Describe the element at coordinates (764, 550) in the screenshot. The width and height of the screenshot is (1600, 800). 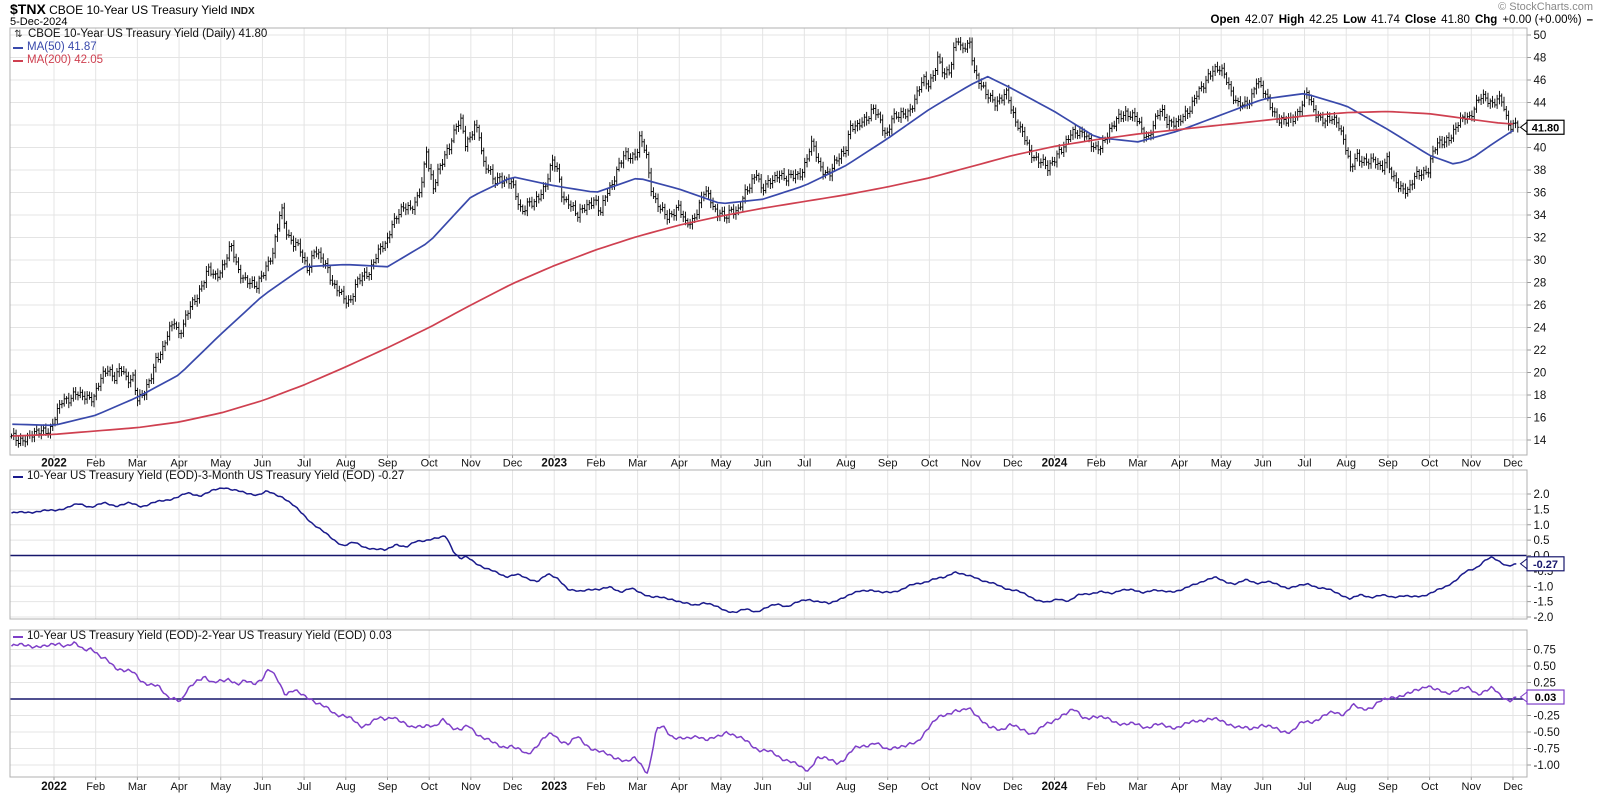
I see `spread-3m-line` at that location.